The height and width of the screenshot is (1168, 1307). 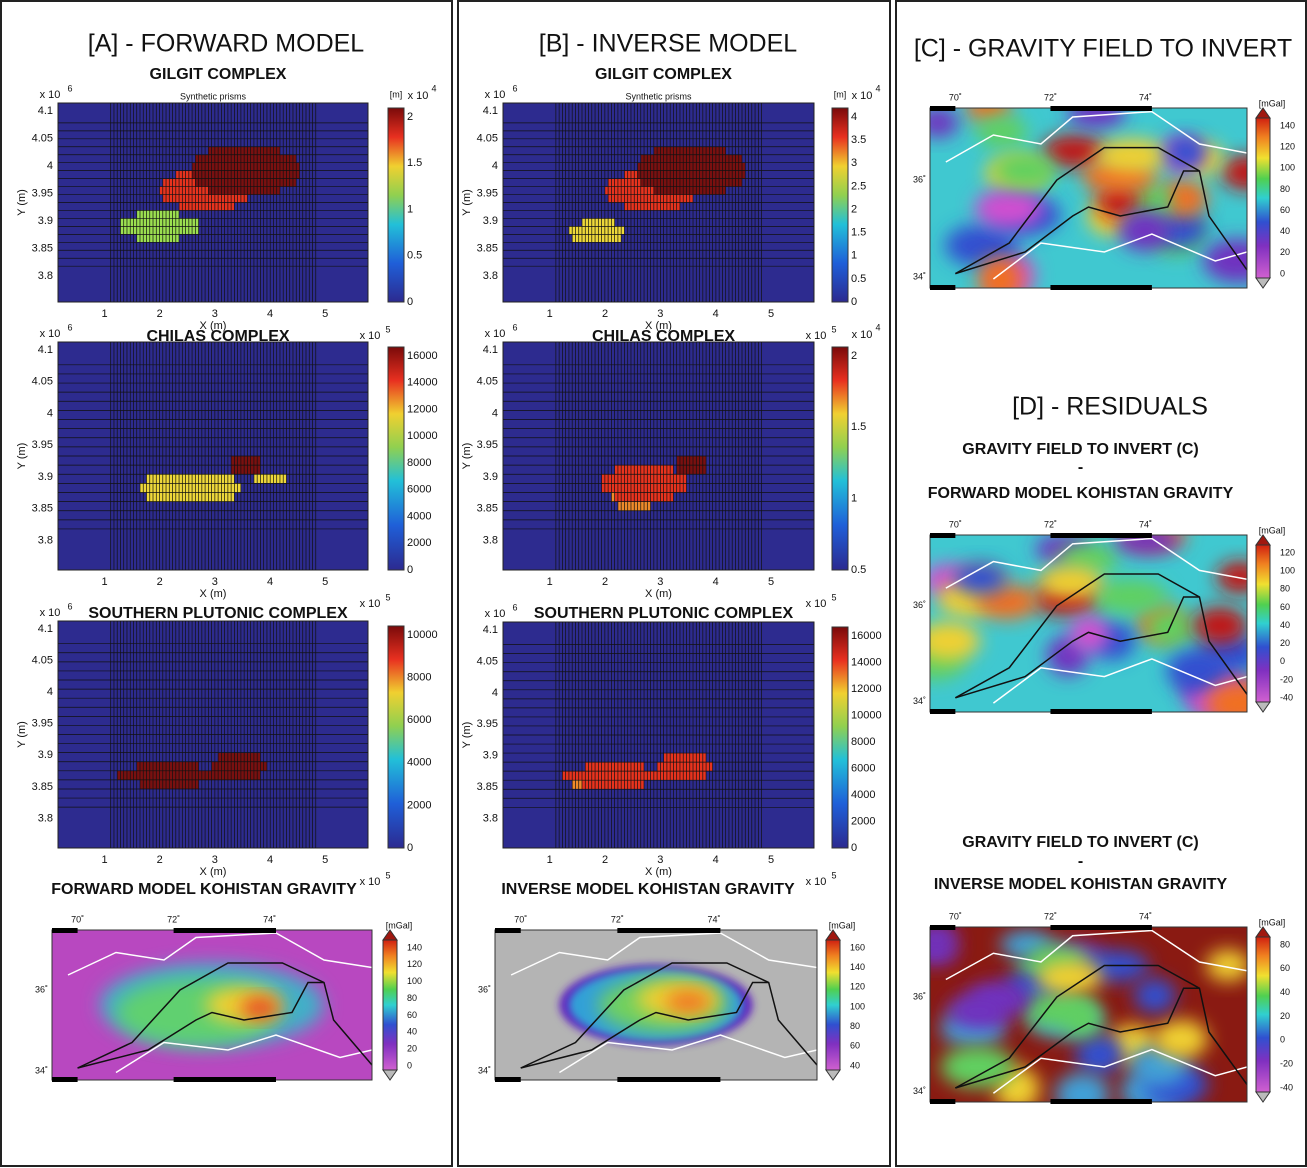 I want to click on lon-tick-label: 70˚, so click(x=955, y=97).